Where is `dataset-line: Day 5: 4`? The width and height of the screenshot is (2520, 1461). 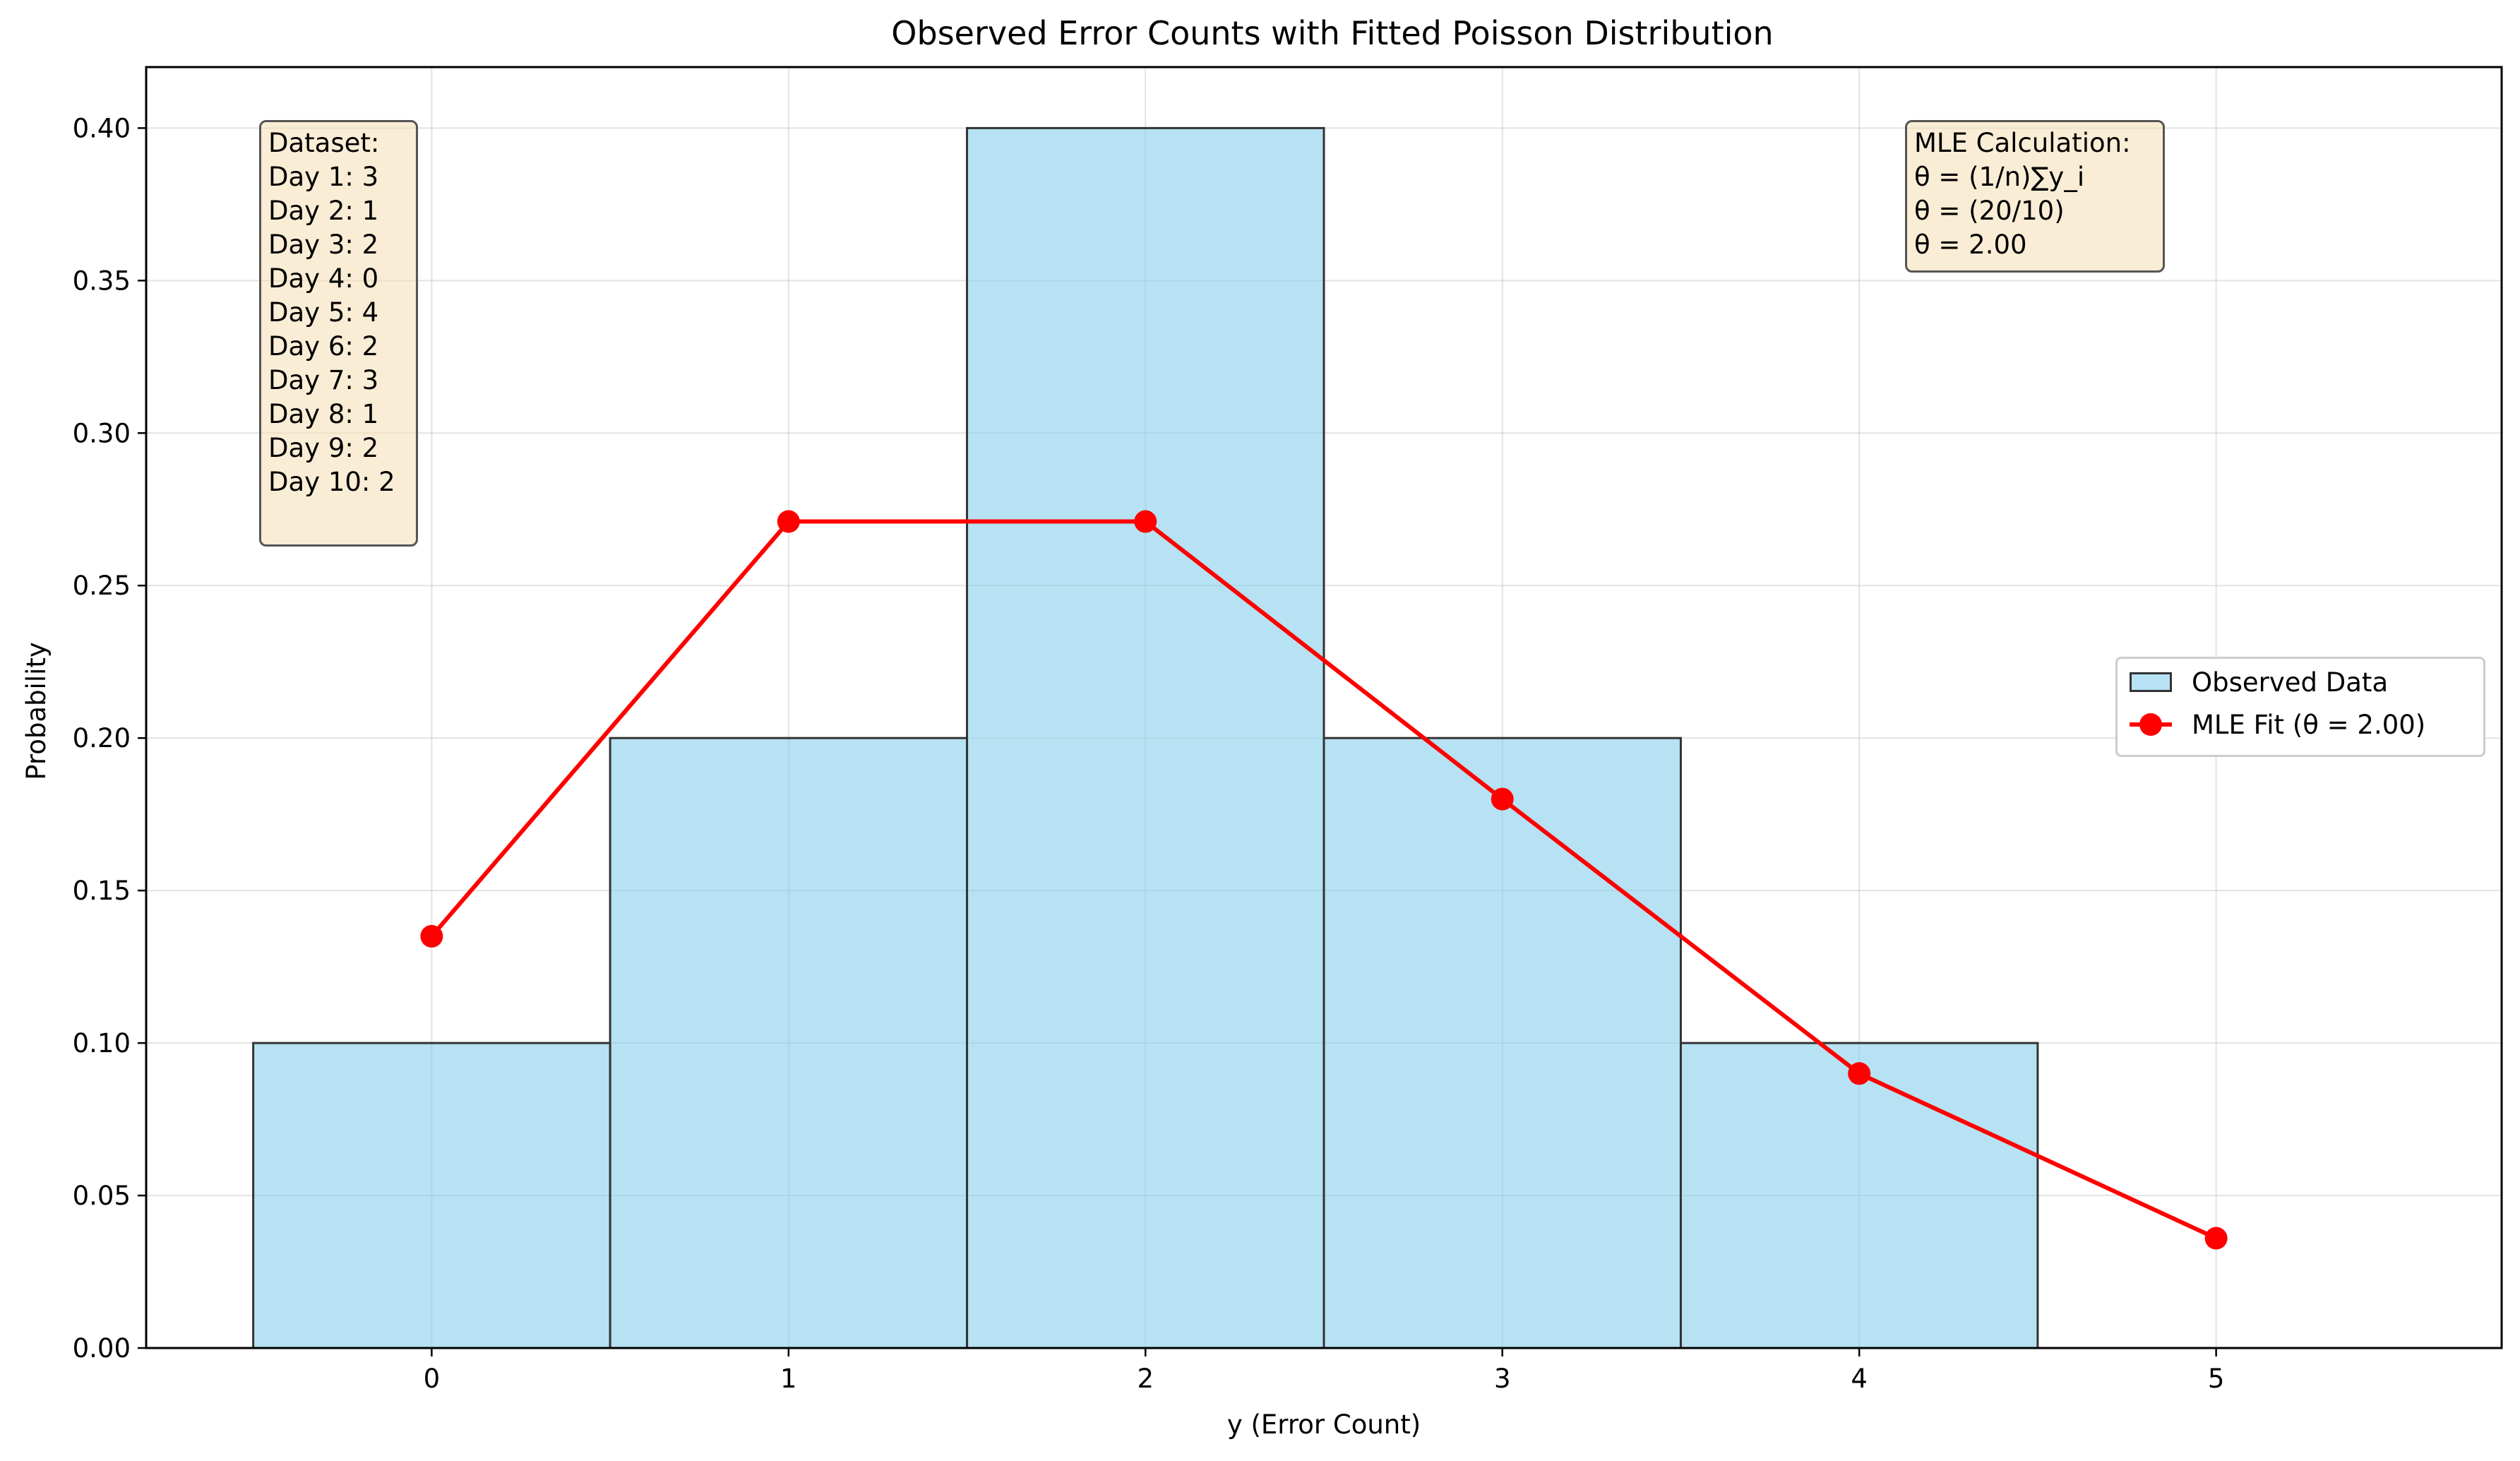 dataset-line: Day 5: 4 is located at coordinates (324, 312).